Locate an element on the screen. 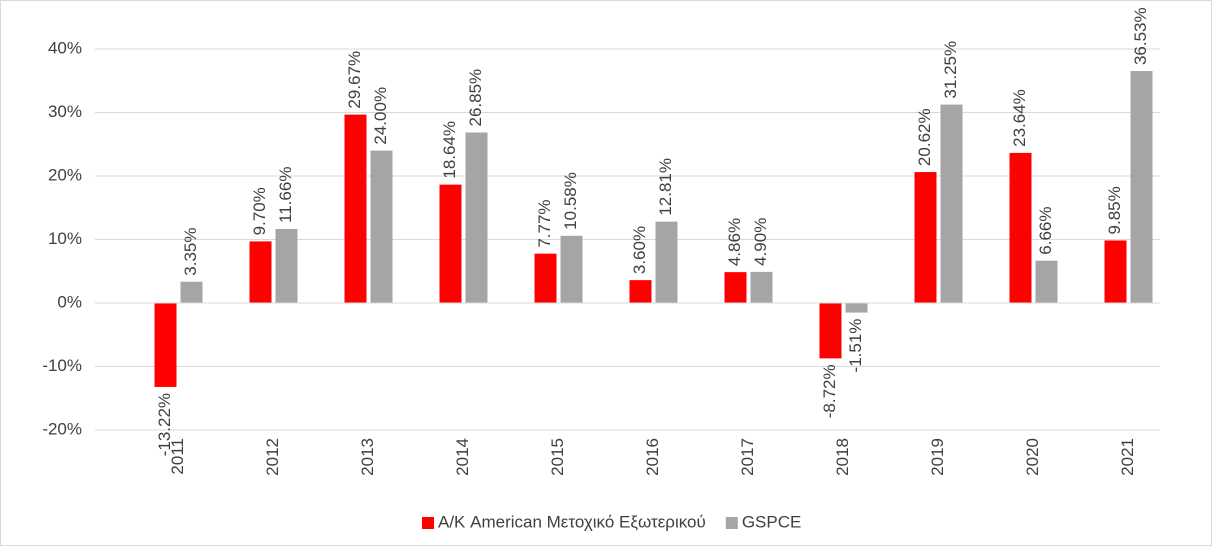  value-label: 9.85% is located at coordinates (1114, 210).